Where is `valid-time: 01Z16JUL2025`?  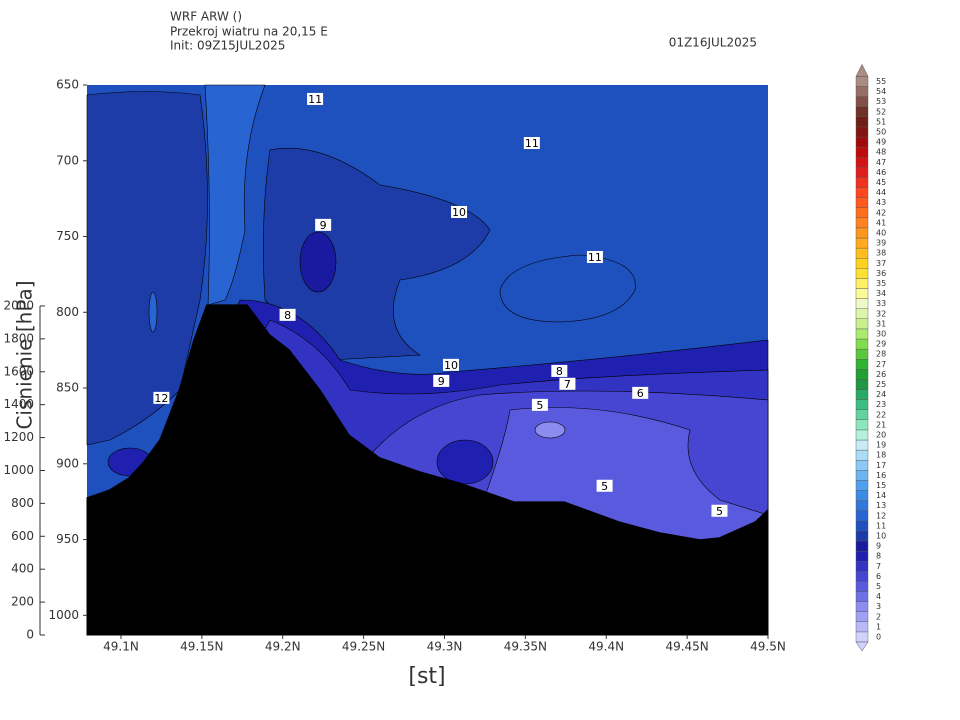 valid-time: 01Z16JUL2025 is located at coordinates (713, 43).